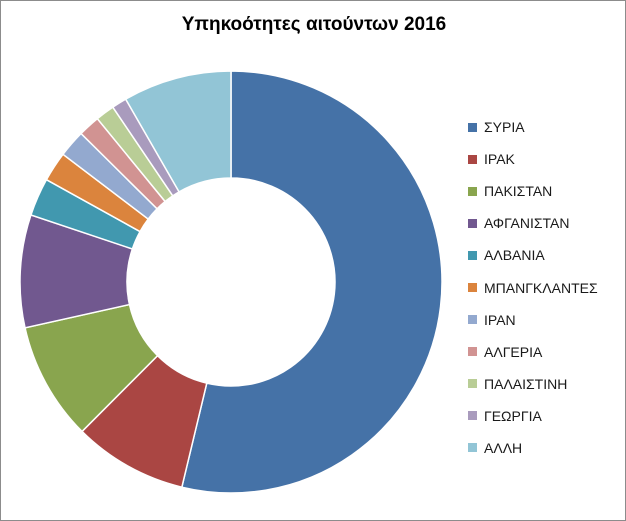  What do you see at coordinates (518, 191) in the screenshot?
I see `legend-label: ΠΑΚΙΣΤΑΝ` at bounding box center [518, 191].